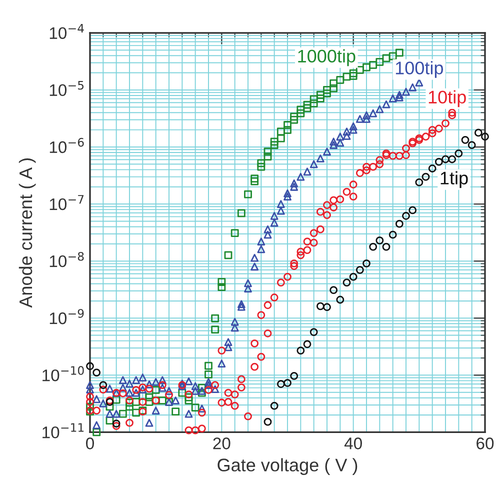 Image resolution: width=500 pixels, height=484 pixels. Describe the element at coordinates (67, 31) in the screenshot. I see `y-tick-label: 10$^{−4}$` at that location.